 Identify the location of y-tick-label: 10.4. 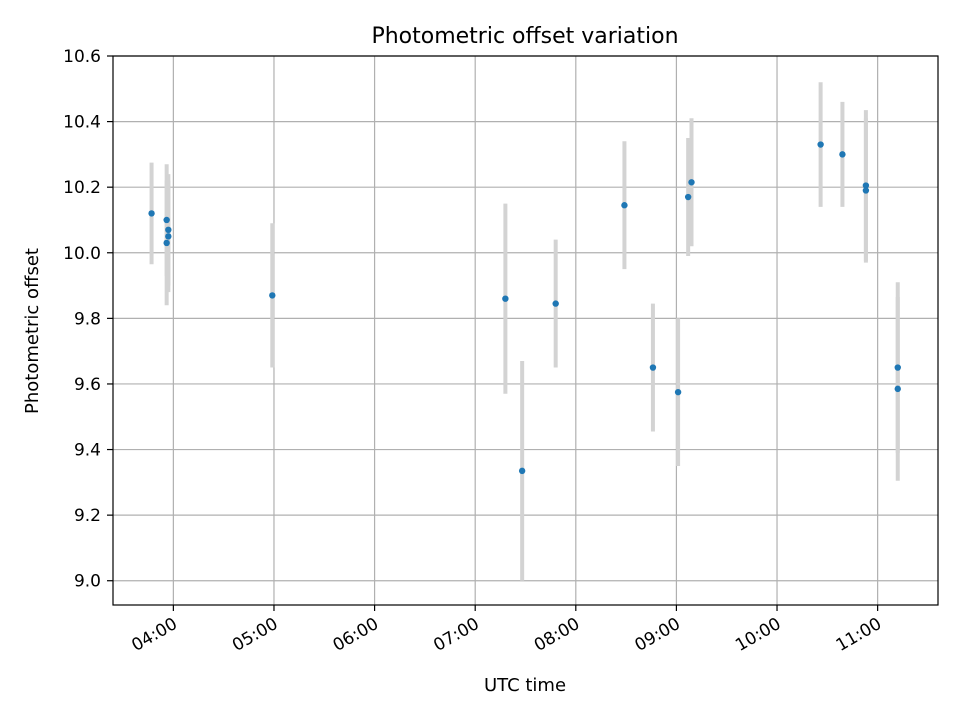
(82, 123).